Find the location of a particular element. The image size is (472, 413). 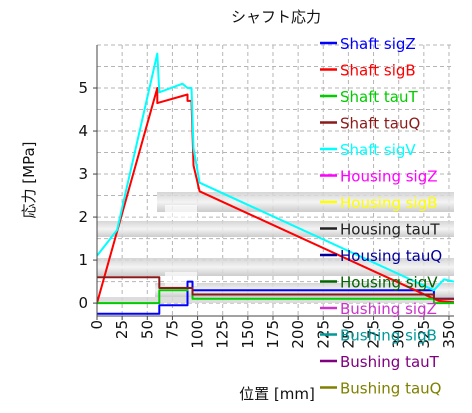

x-tick-label: 250 is located at coordinates (348, 334).